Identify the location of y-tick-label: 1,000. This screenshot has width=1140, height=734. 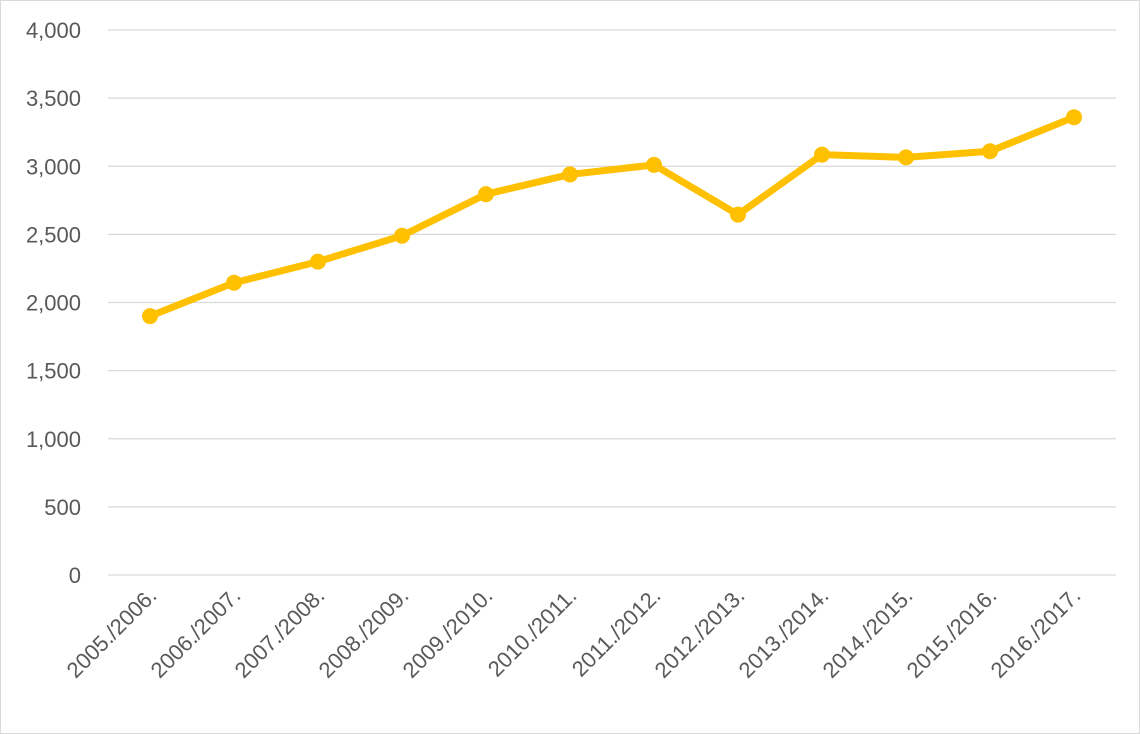
(53, 439).